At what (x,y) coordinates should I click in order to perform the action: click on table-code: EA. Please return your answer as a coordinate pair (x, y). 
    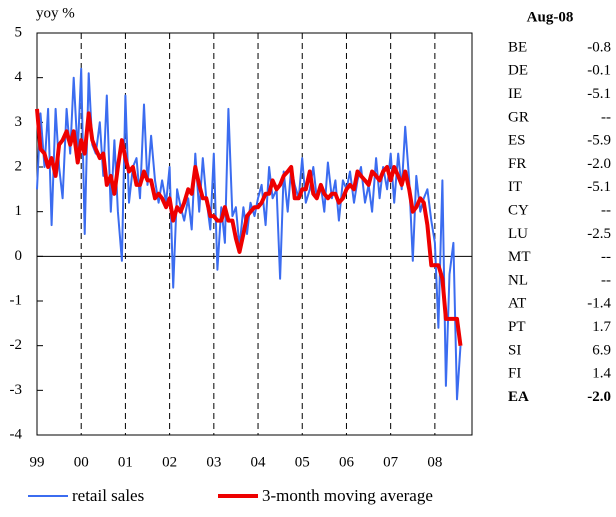
    Looking at the image, I should click on (518, 397).